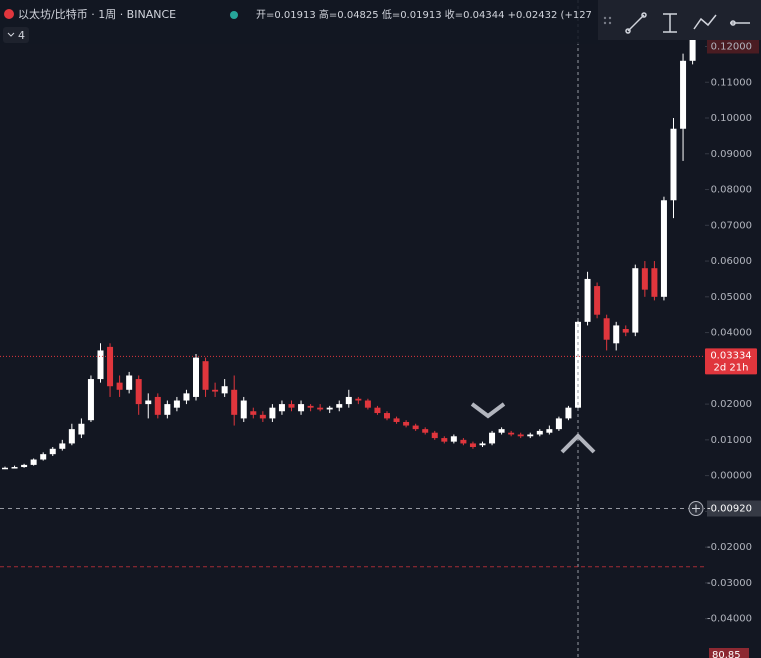 Image resolution: width=761 pixels, height=658 pixels. I want to click on y-tick-label: 0.02000, so click(731, 404).